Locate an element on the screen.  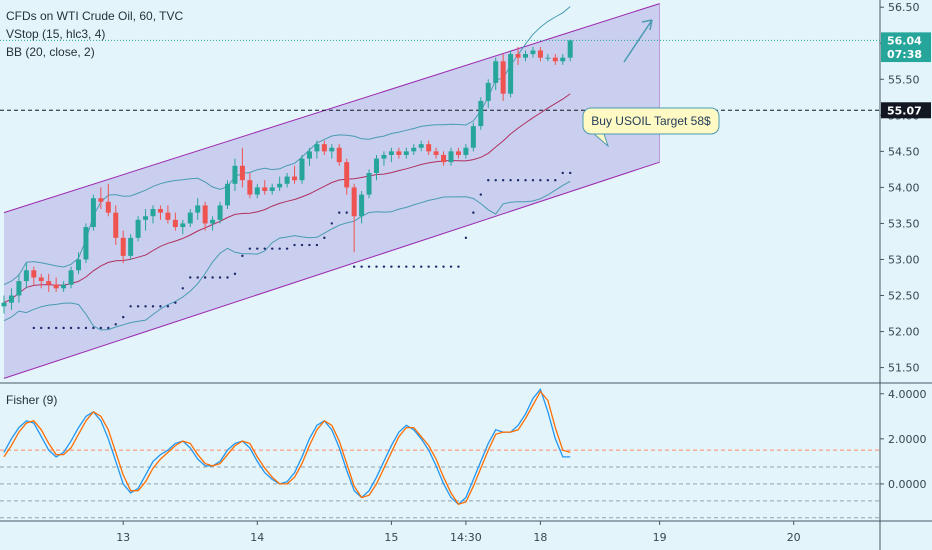
price-tick-label: 53.00 is located at coordinates (904, 259).